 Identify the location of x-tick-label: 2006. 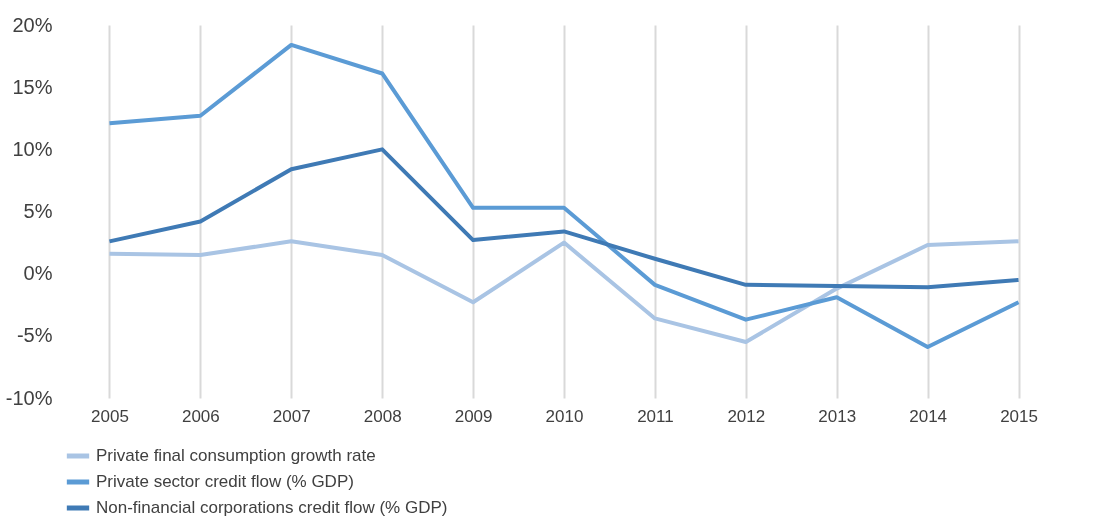
(200, 416).